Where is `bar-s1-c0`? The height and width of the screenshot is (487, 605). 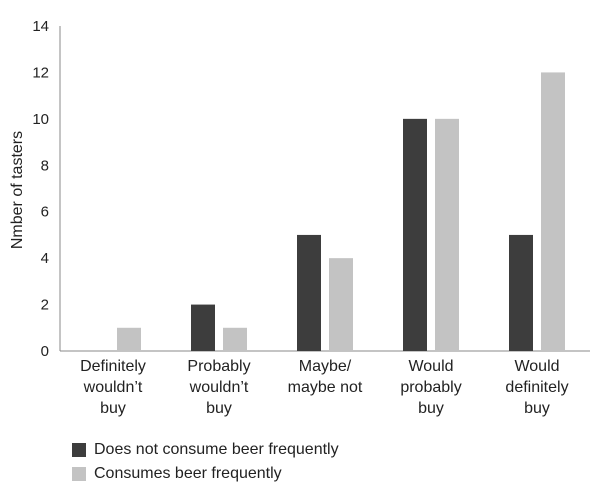 bar-s1-c0 is located at coordinates (129, 339).